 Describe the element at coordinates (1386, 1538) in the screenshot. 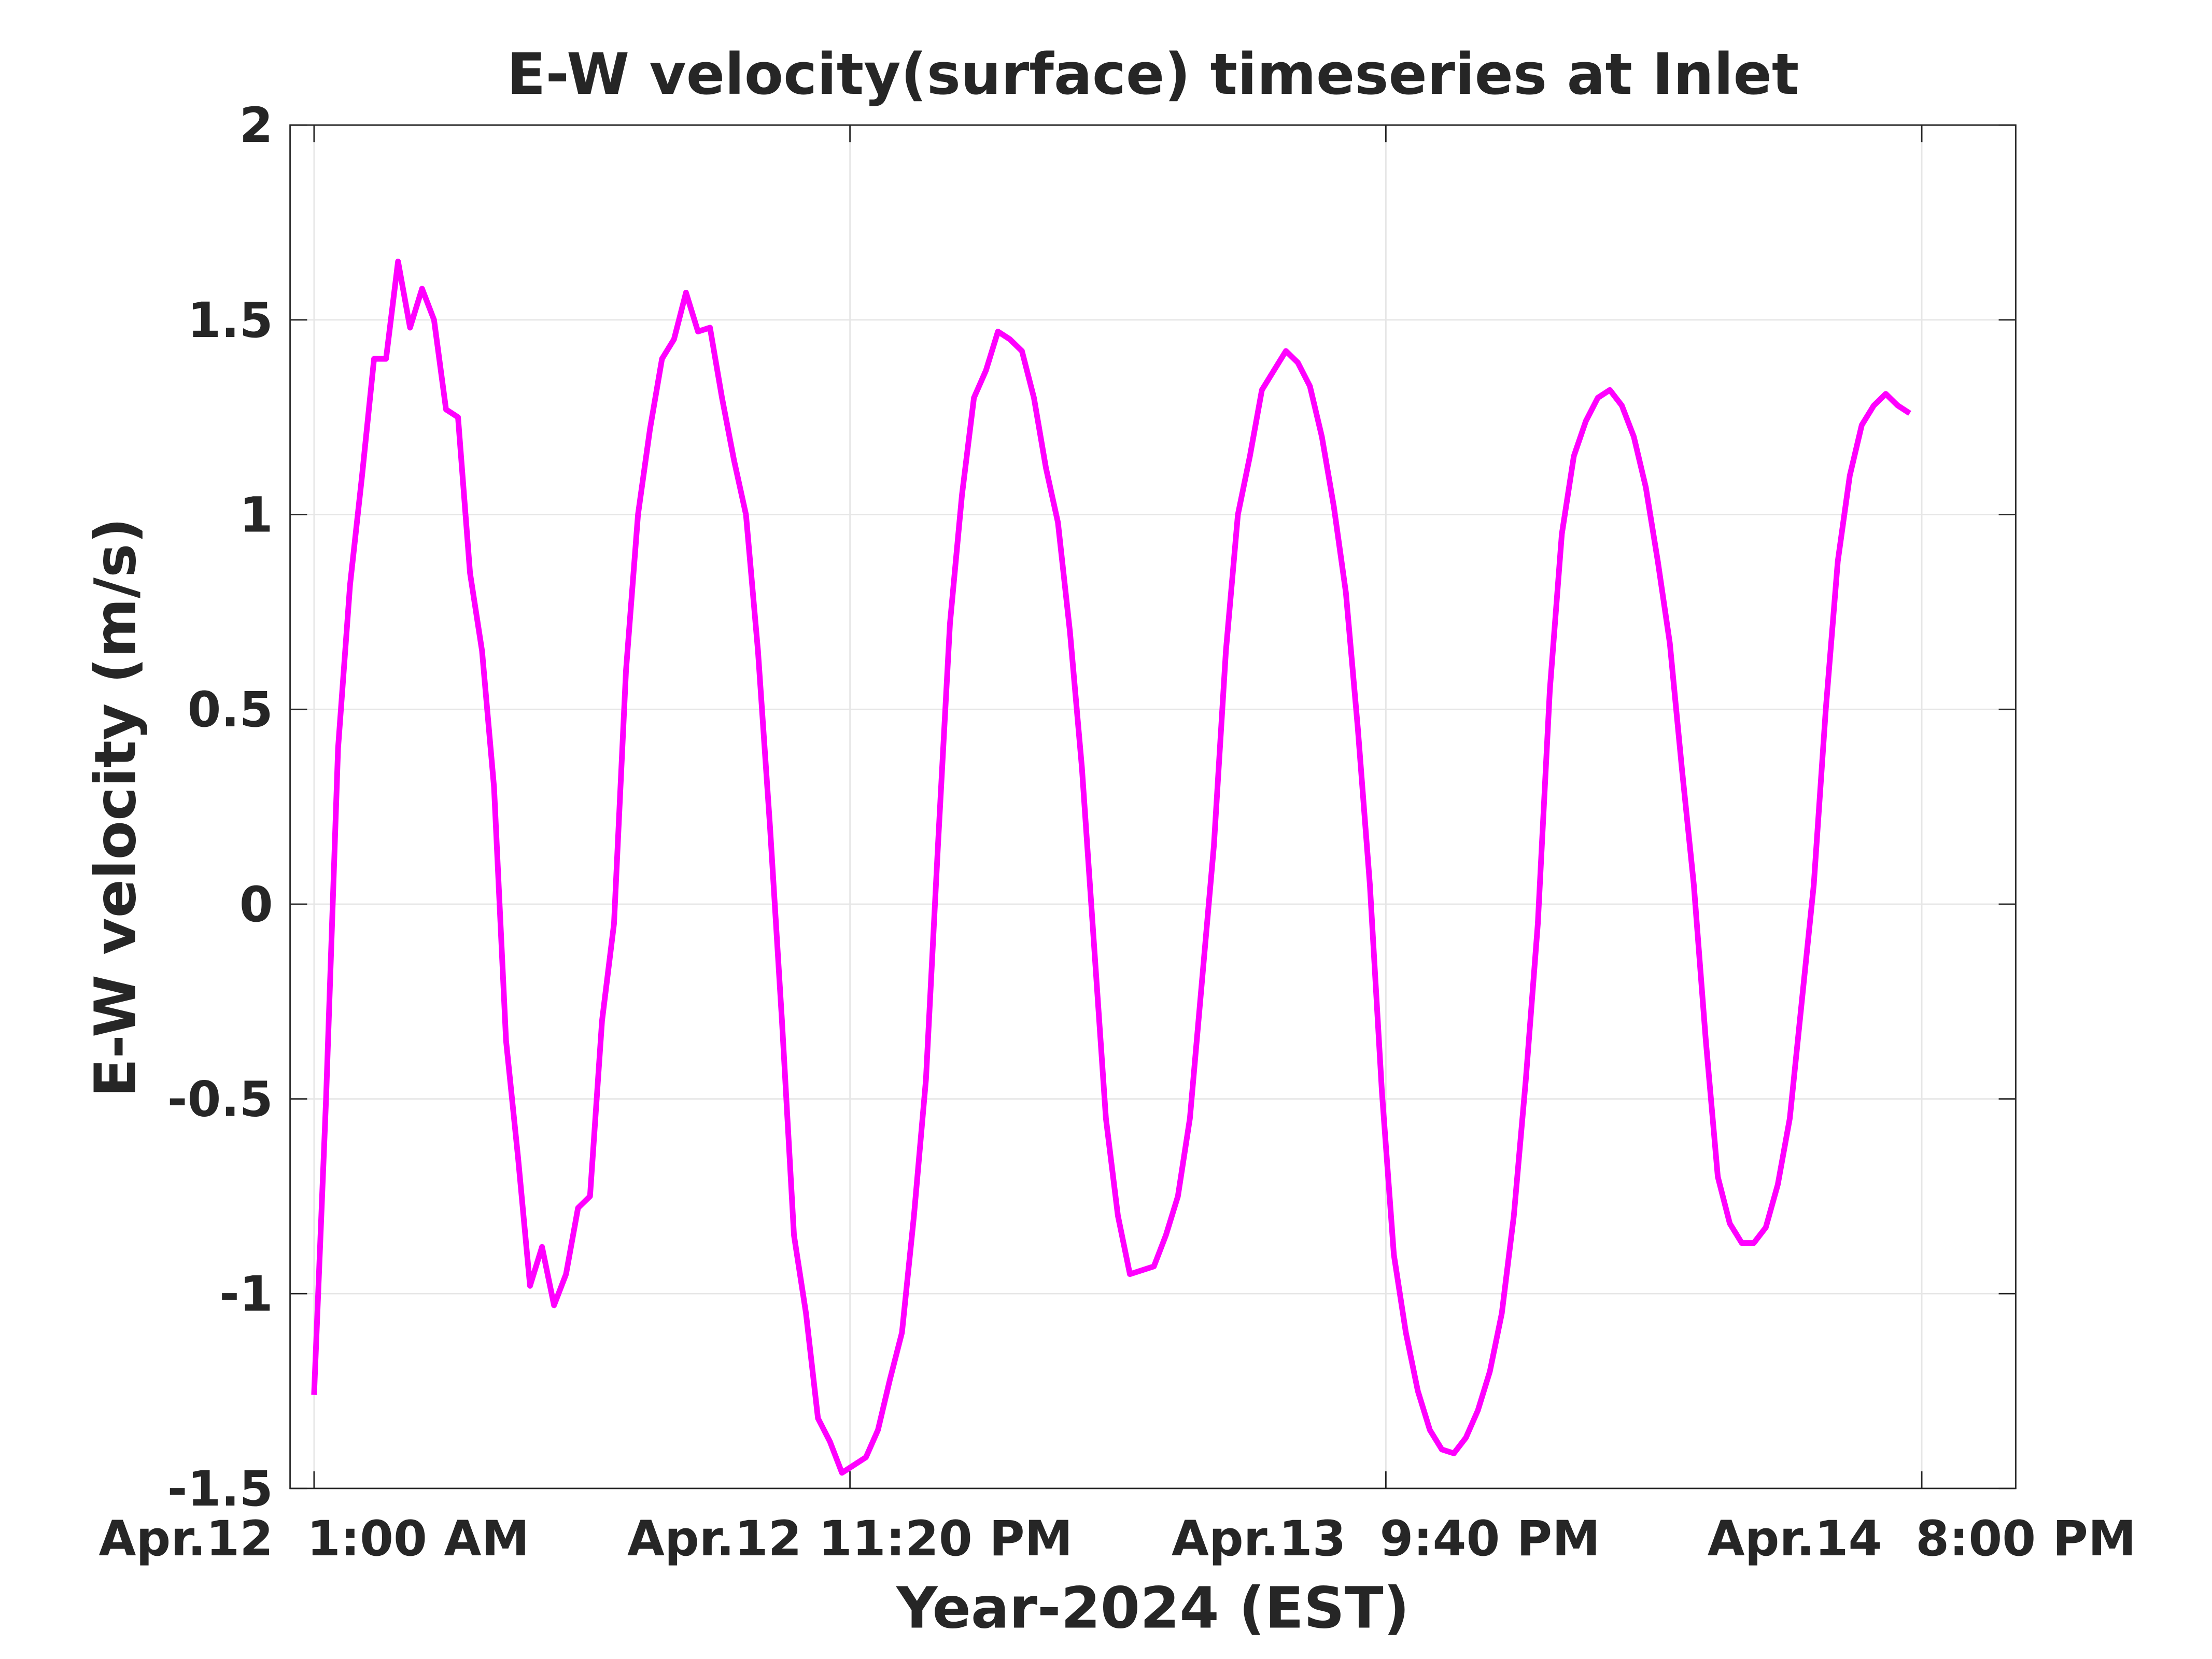

I see `x-tick-label: Apr.13 9:40 PM` at that location.